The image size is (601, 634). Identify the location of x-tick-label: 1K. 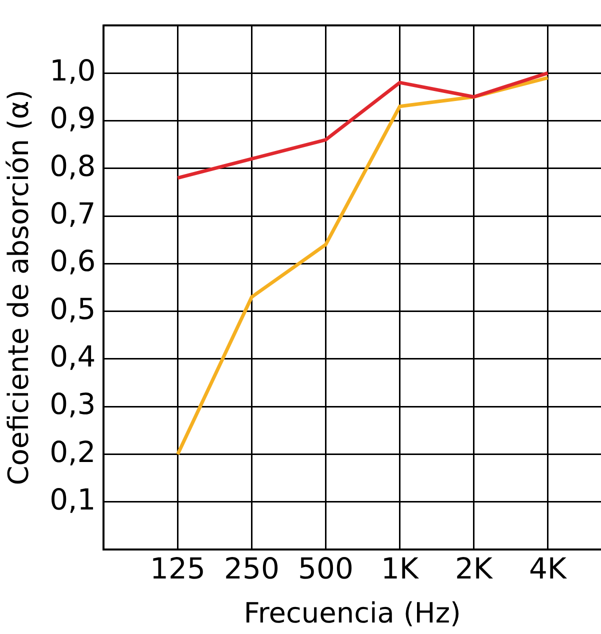
(400, 569).